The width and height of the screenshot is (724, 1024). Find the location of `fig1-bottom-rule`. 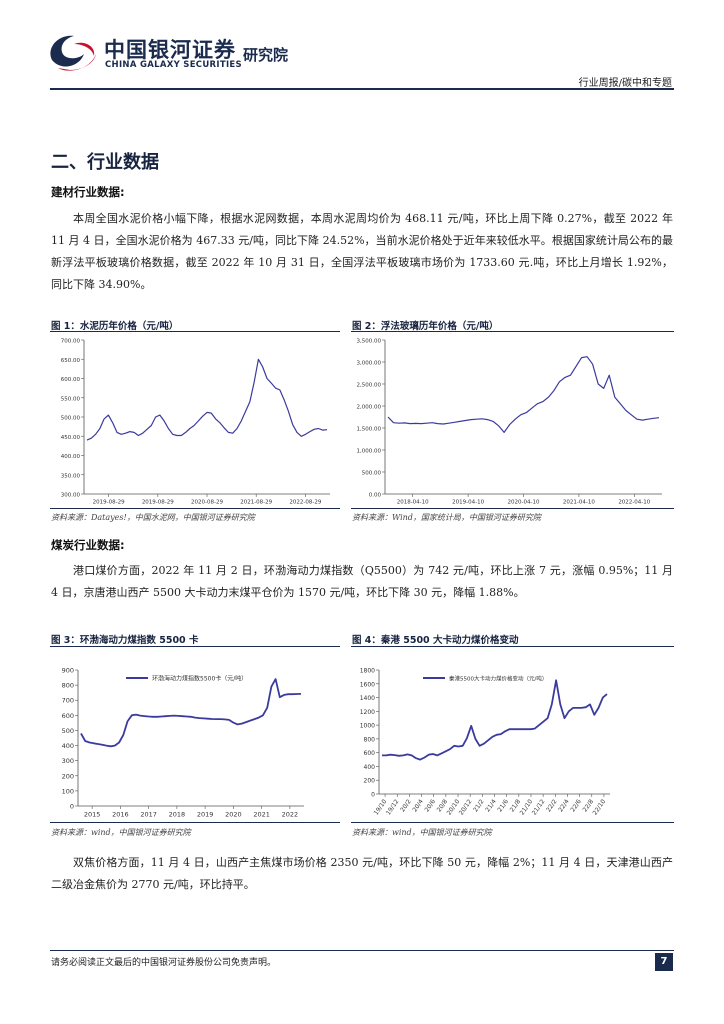

fig1-bottom-rule is located at coordinates (195, 508).